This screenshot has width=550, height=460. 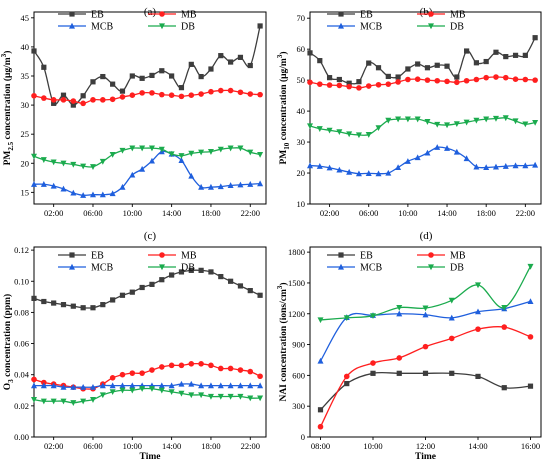 What do you see at coordinates (422, 60) in the screenshot?
I see `series-eb` at bounding box center [422, 60].